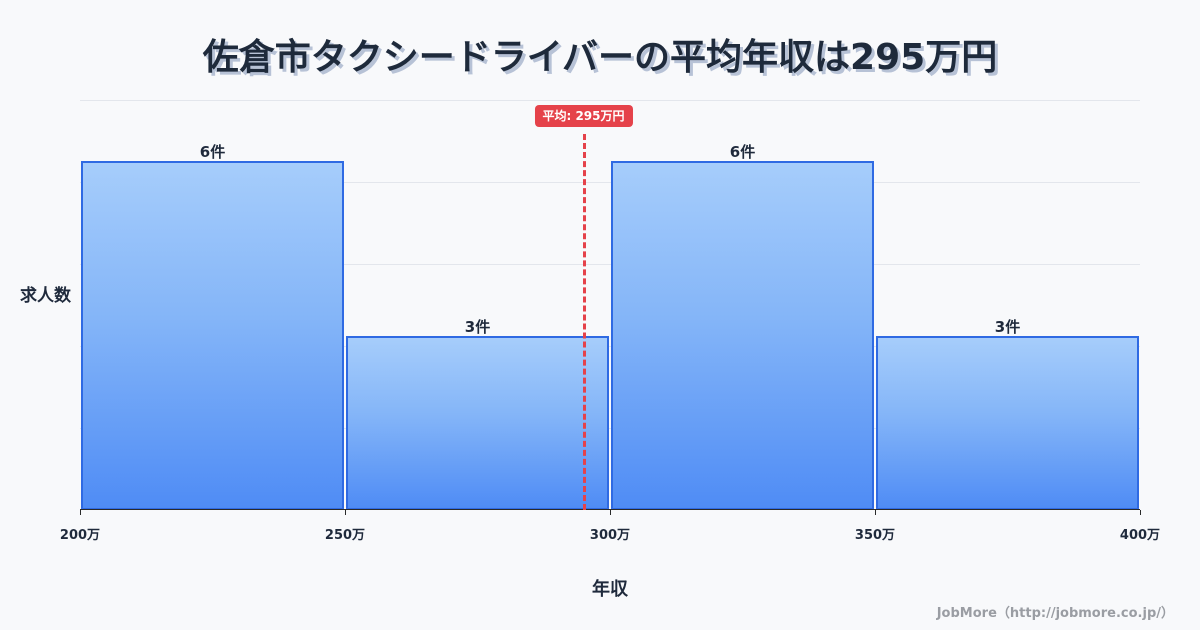 This screenshot has height=630, width=1200. I want to click on x-axis-line, so click(610, 509).